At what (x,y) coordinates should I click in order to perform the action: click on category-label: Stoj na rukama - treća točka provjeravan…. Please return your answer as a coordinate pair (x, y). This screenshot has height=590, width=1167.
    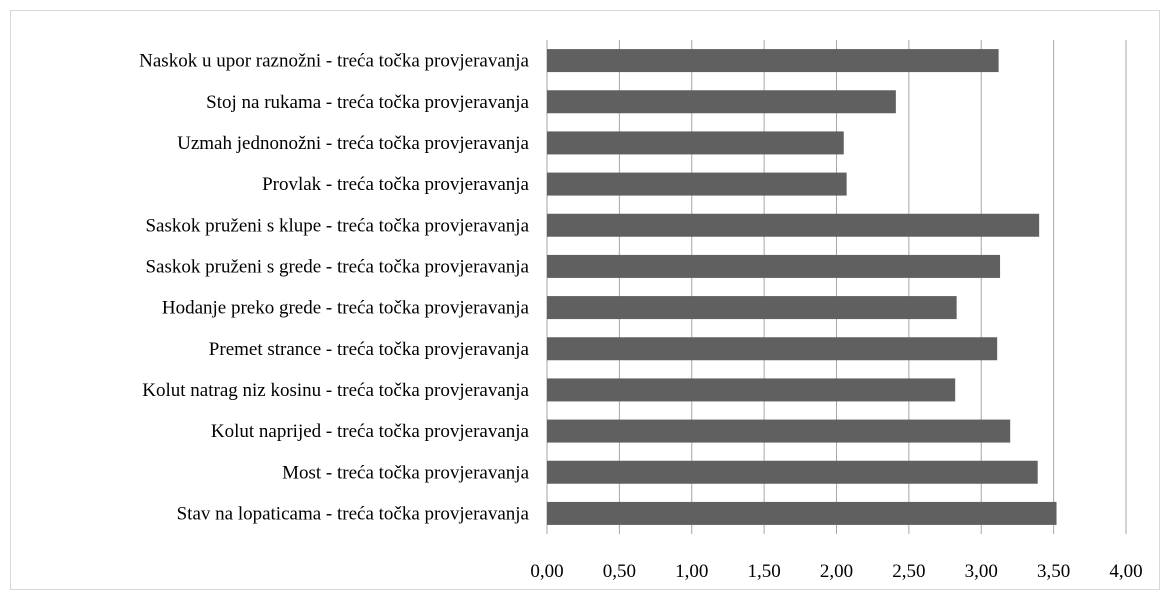
    Looking at the image, I should click on (367, 102).